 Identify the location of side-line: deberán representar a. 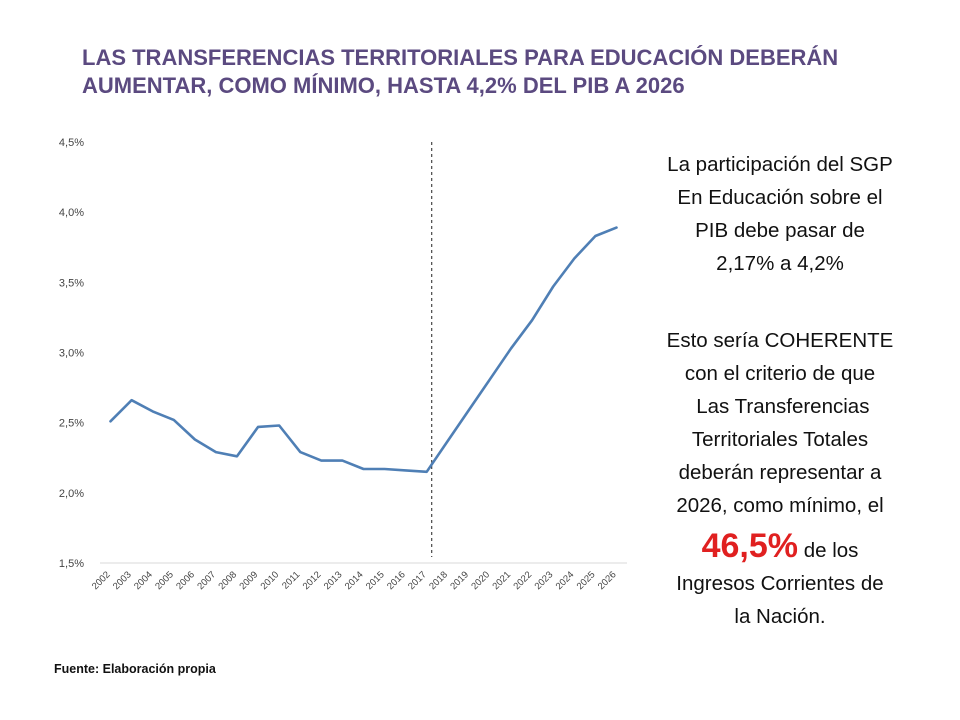
(780, 472).